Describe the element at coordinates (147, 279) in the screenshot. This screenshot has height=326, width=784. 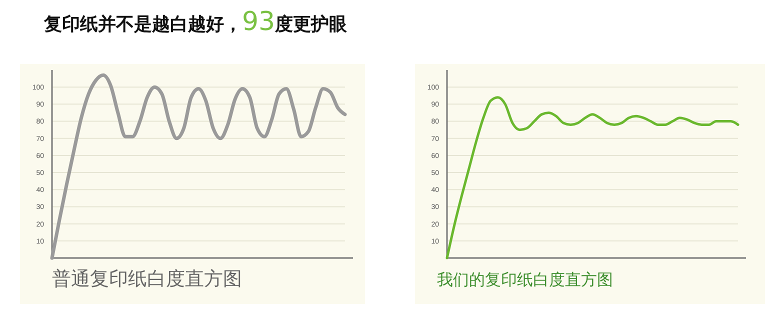
I see `x-axis-title: 普通复印纸白度直方图` at that location.